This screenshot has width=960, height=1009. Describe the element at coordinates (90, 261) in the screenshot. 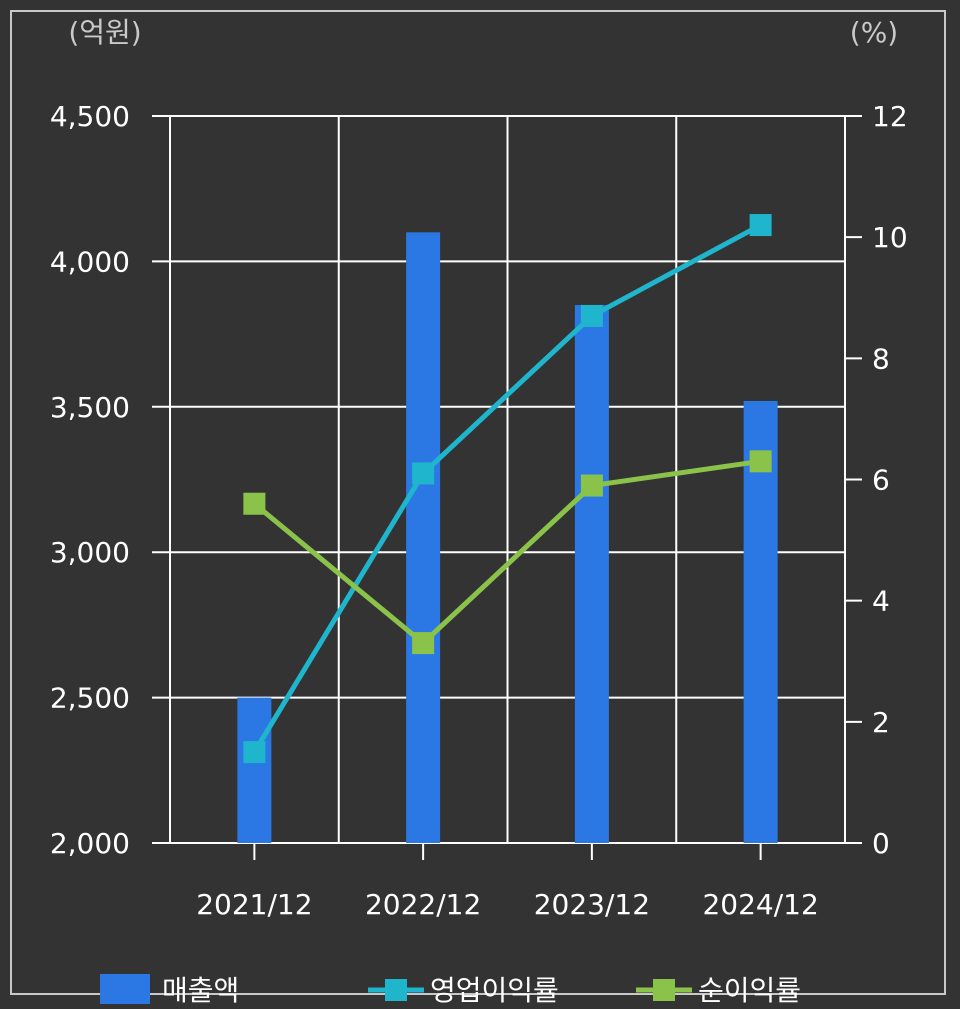

I see `left-axis-tick-label: 4,000` at that location.